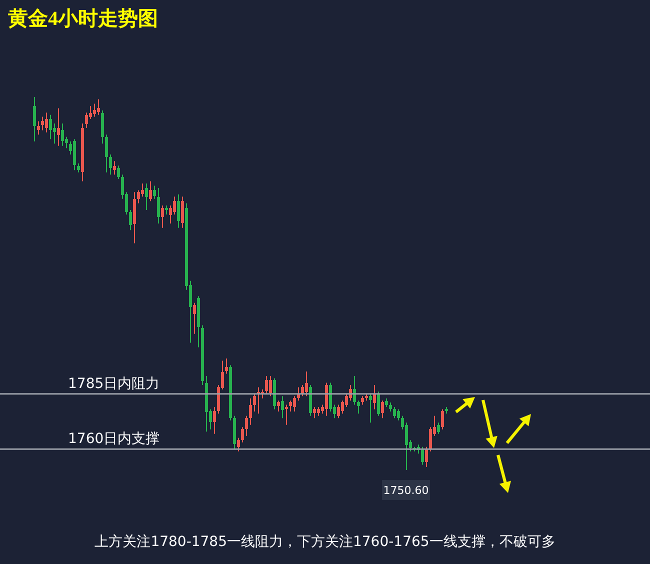  What do you see at coordinates (325, 542) in the screenshot?
I see `text: 上方关注1780-1785一线阻力，下方关注1760-1765一线支撑，不破可多` at bounding box center [325, 542].